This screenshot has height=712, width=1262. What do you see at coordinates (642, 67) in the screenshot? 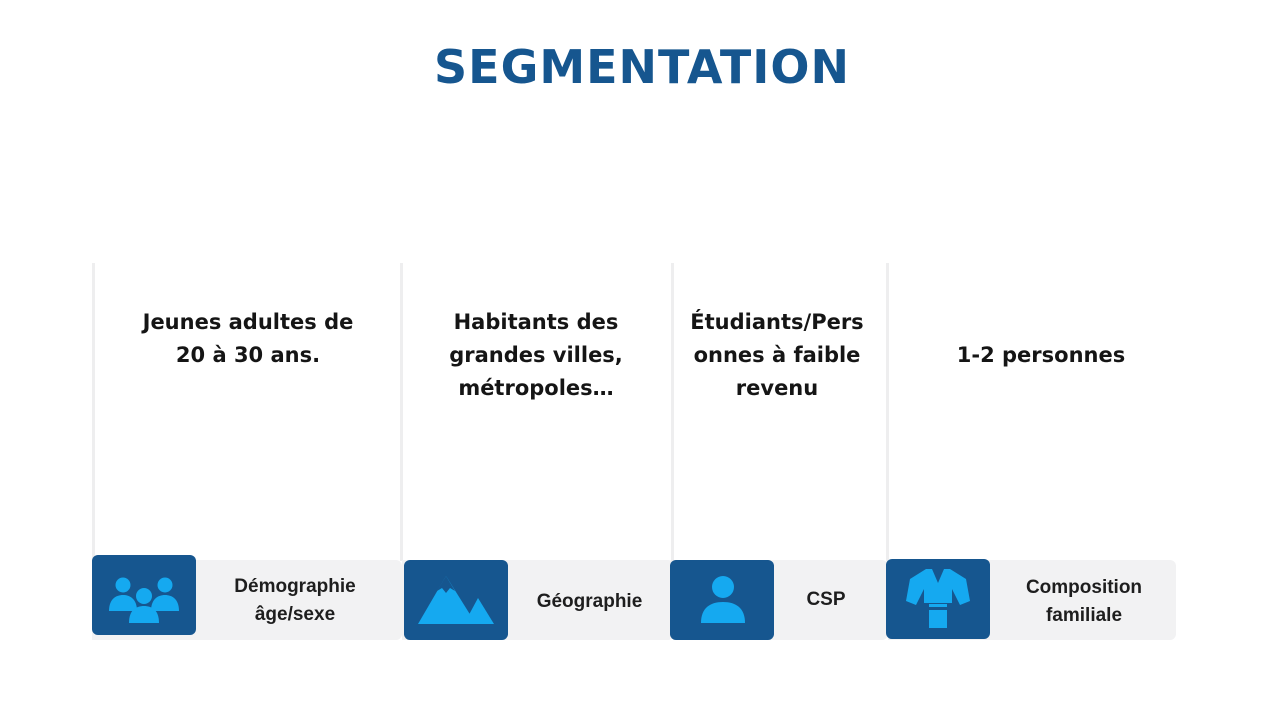
I see `page-title: SEGMENTATION` at bounding box center [642, 67].